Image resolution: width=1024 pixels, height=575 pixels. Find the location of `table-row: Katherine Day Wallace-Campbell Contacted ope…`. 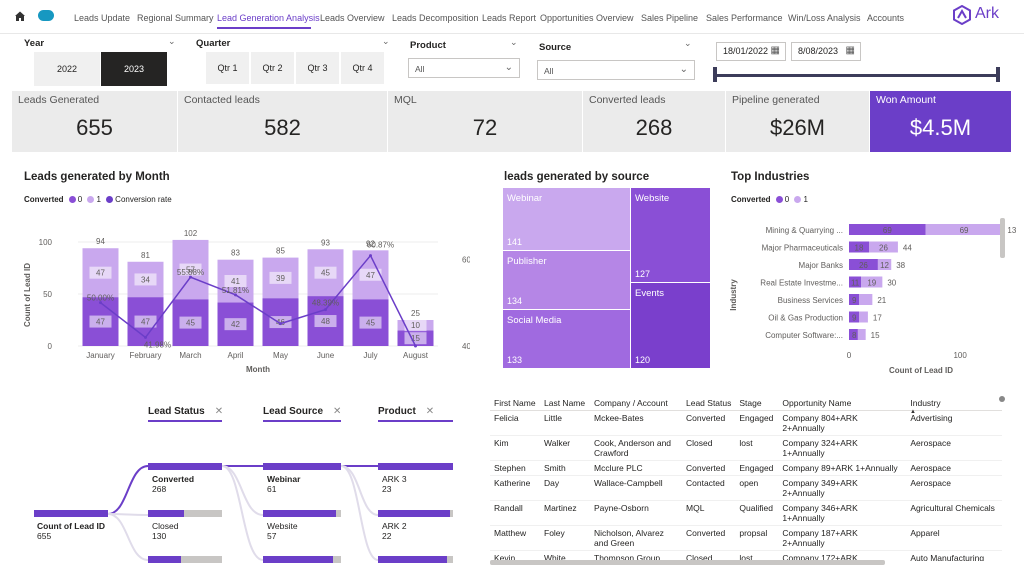

table-row: Katherine Day Wallace-Campbell Contacted ope… is located at coordinates (746, 488).